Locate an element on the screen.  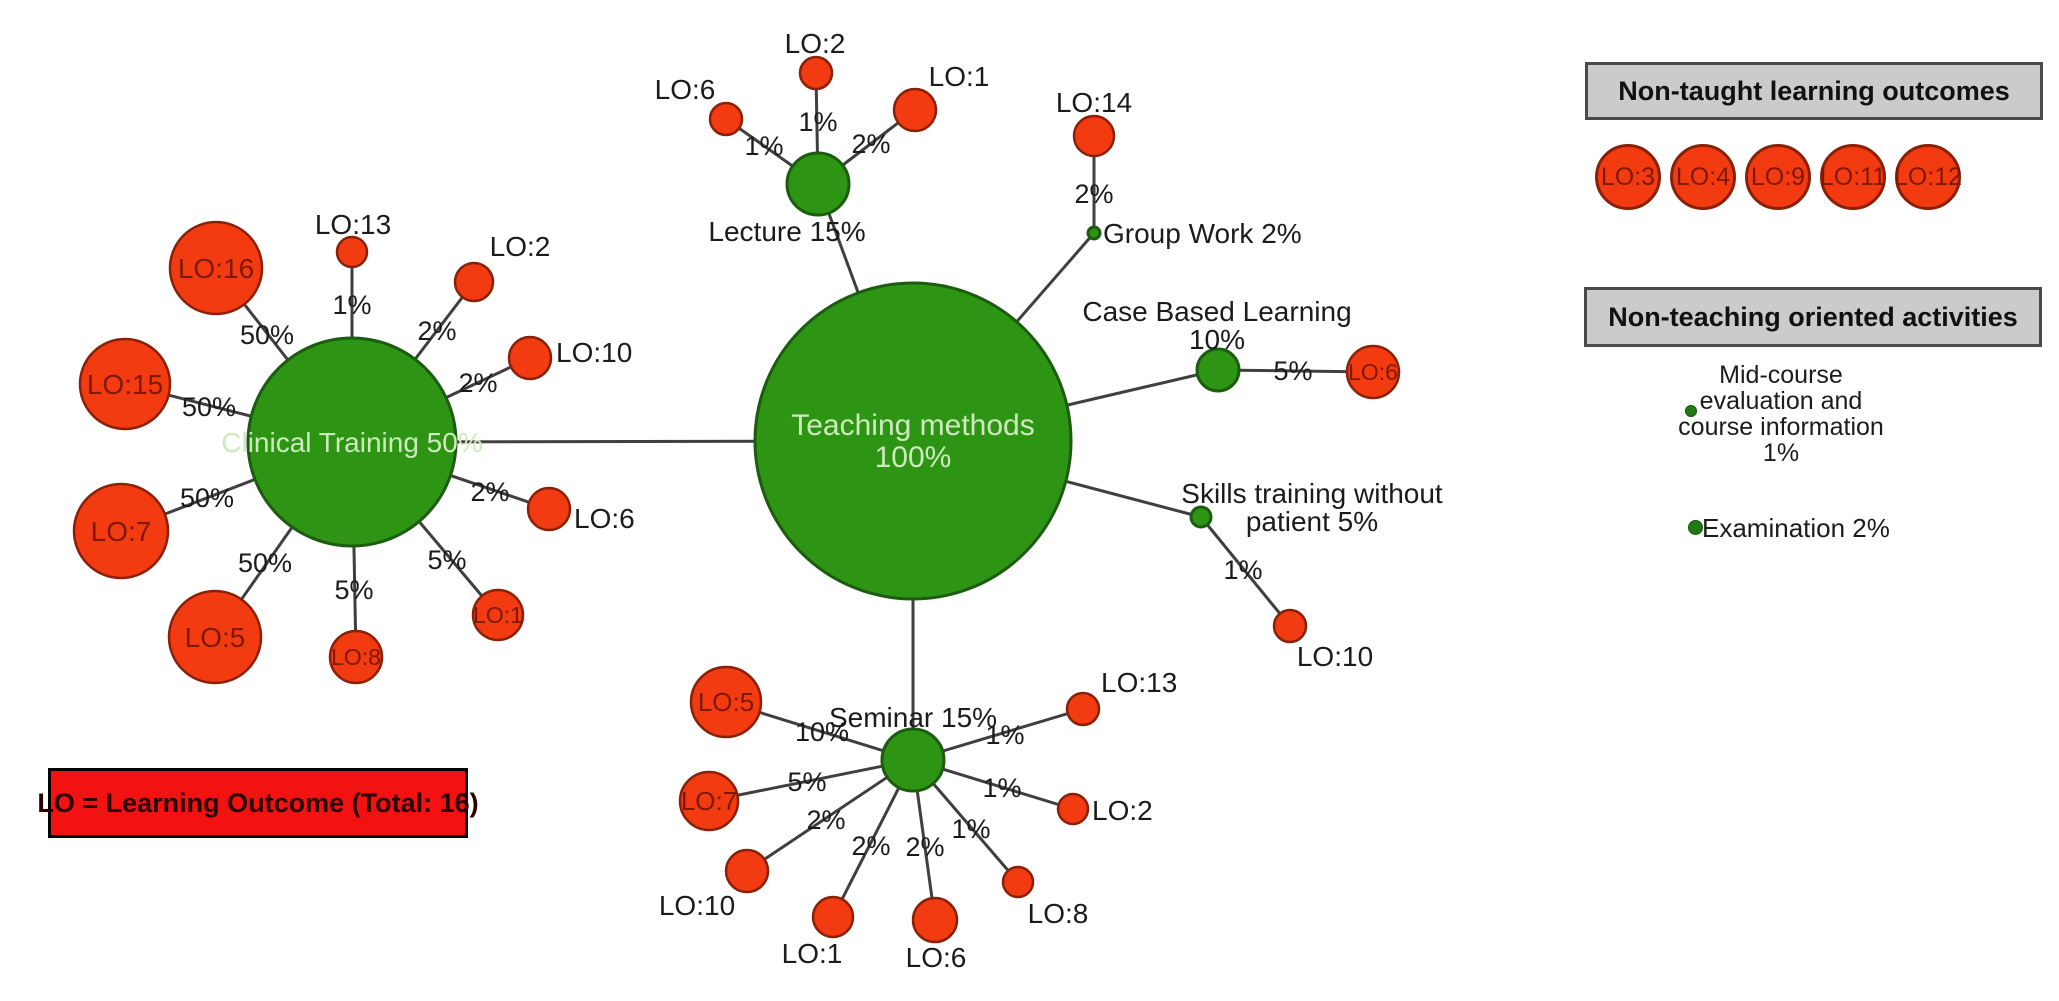
edge-seminar-se10 is located at coordinates (830, 815).